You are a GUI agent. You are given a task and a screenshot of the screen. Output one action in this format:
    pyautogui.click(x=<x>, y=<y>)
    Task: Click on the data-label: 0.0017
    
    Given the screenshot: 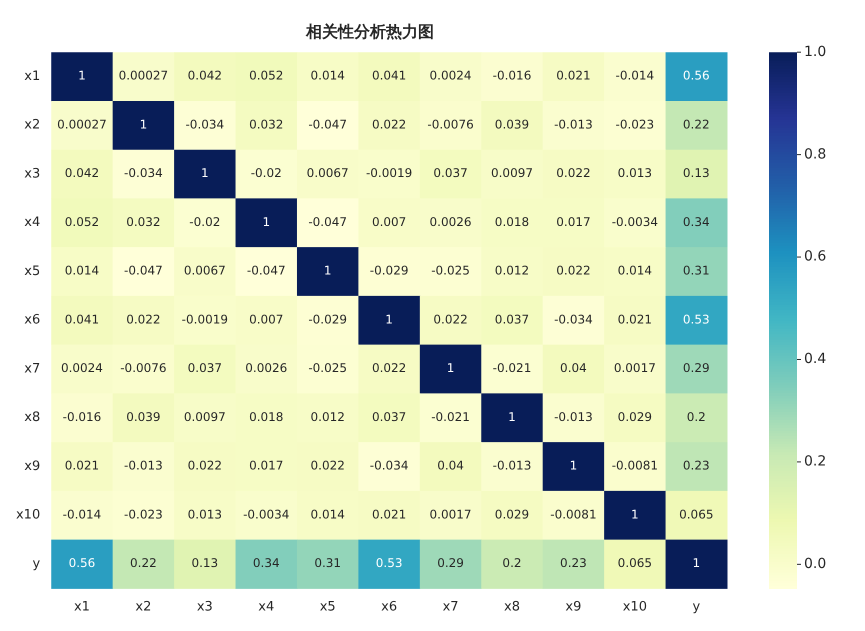 What is the action you would take?
    pyautogui.click(x=451, y=514)
    